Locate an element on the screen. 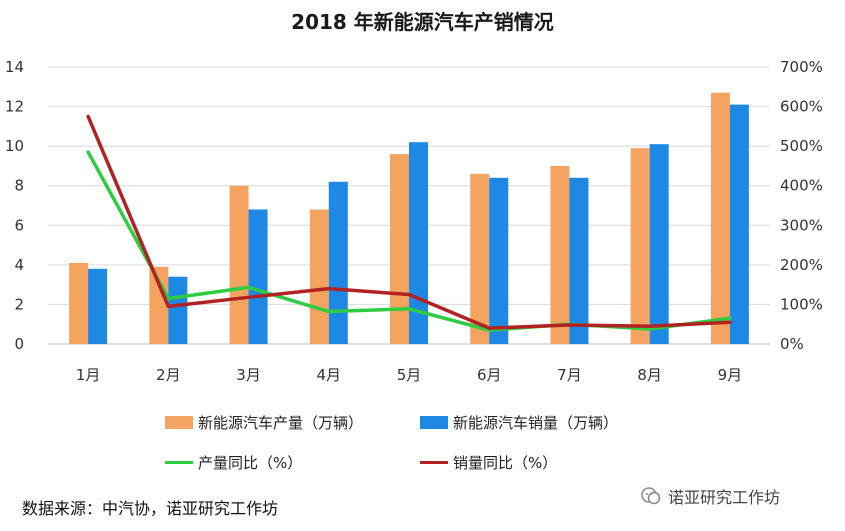  x-tick-label: 4月 is located at coordinates (329, 375).